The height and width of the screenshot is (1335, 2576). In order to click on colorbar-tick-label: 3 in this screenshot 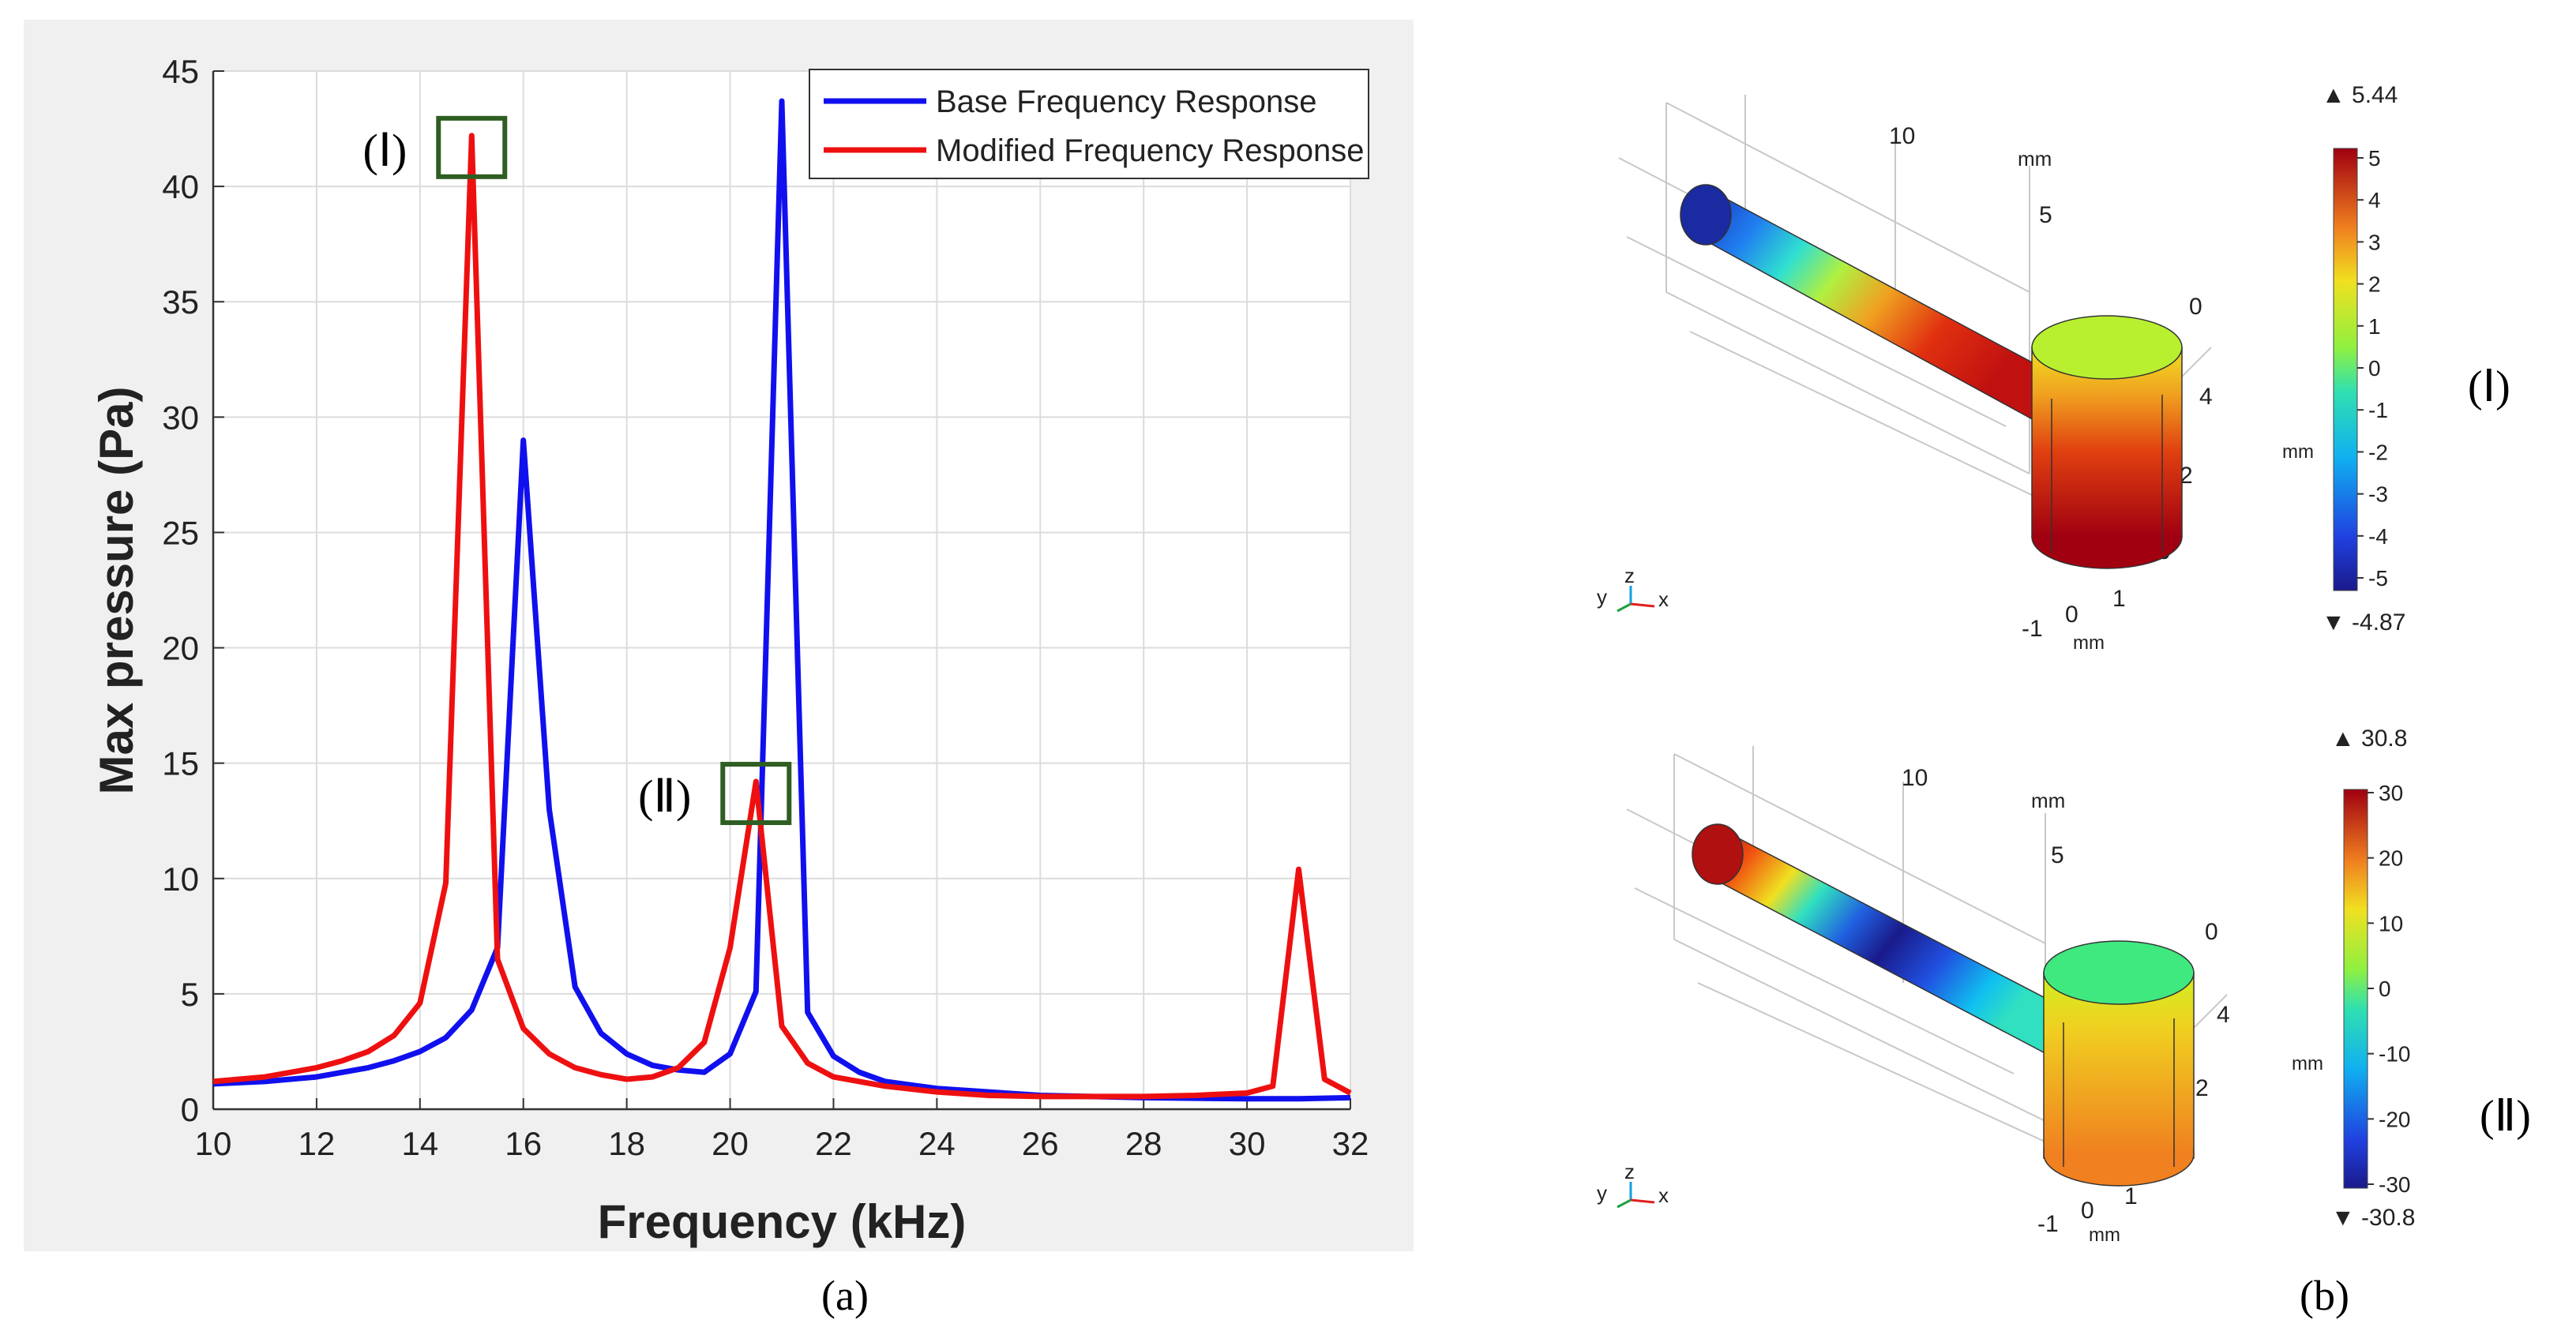, I will do `click(2374, 242)`.